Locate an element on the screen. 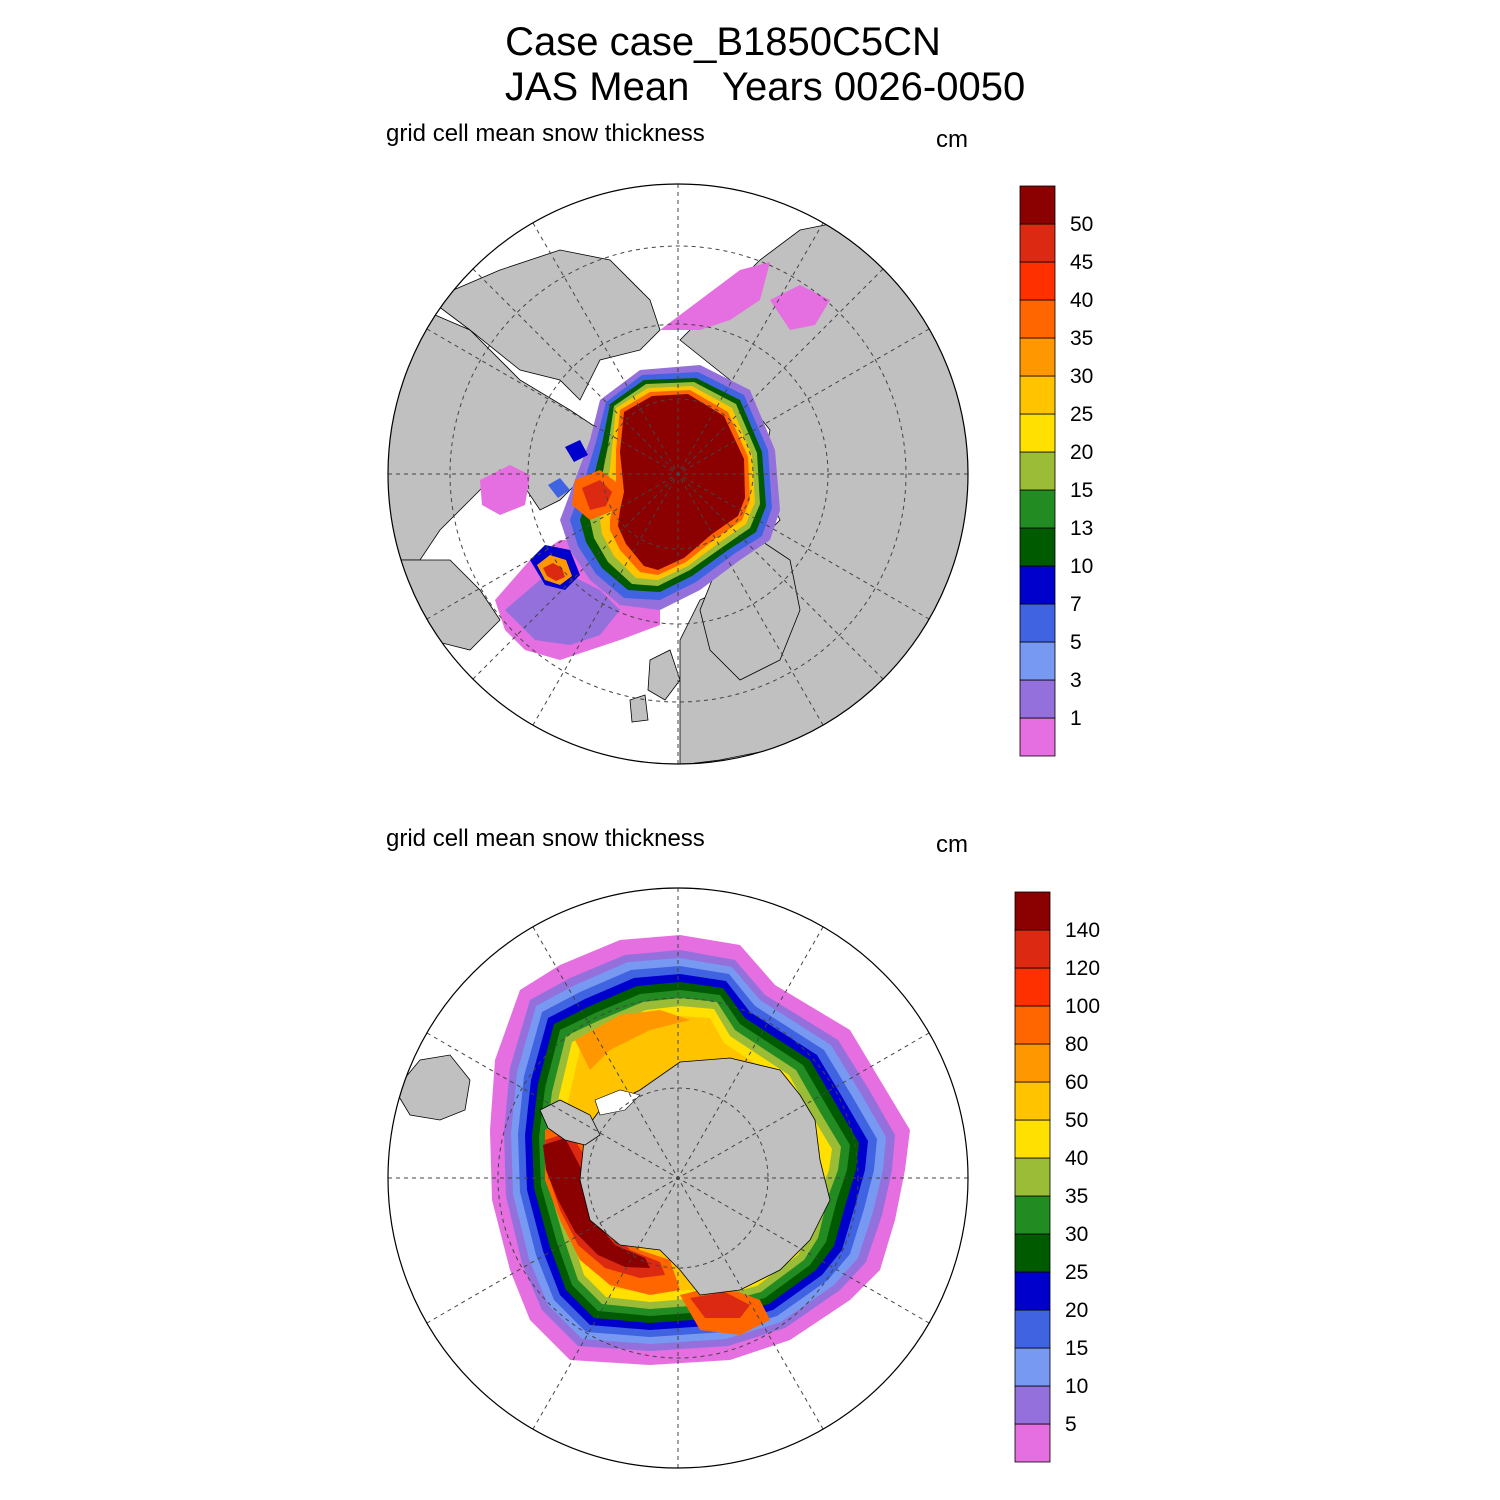  south-colorbar-label: 10 is located at coordinates (1076, 1386).